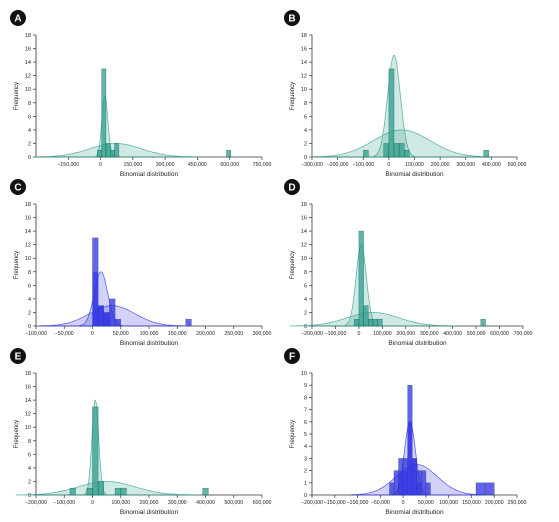  Describe the element at coordinates (165, 165) in the screenshot. I see `x-tick-label: 300,000` at that location.